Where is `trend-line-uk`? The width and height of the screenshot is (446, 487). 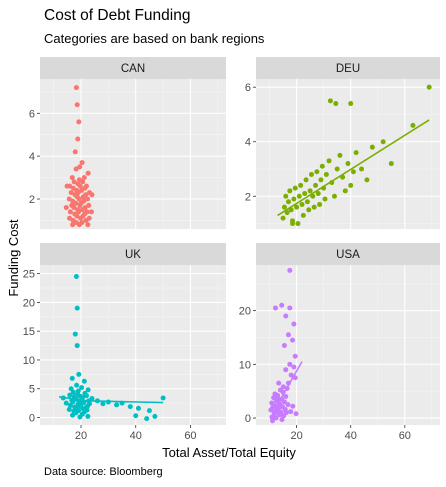 trend-line-uk is located at coordinates (111, 400).